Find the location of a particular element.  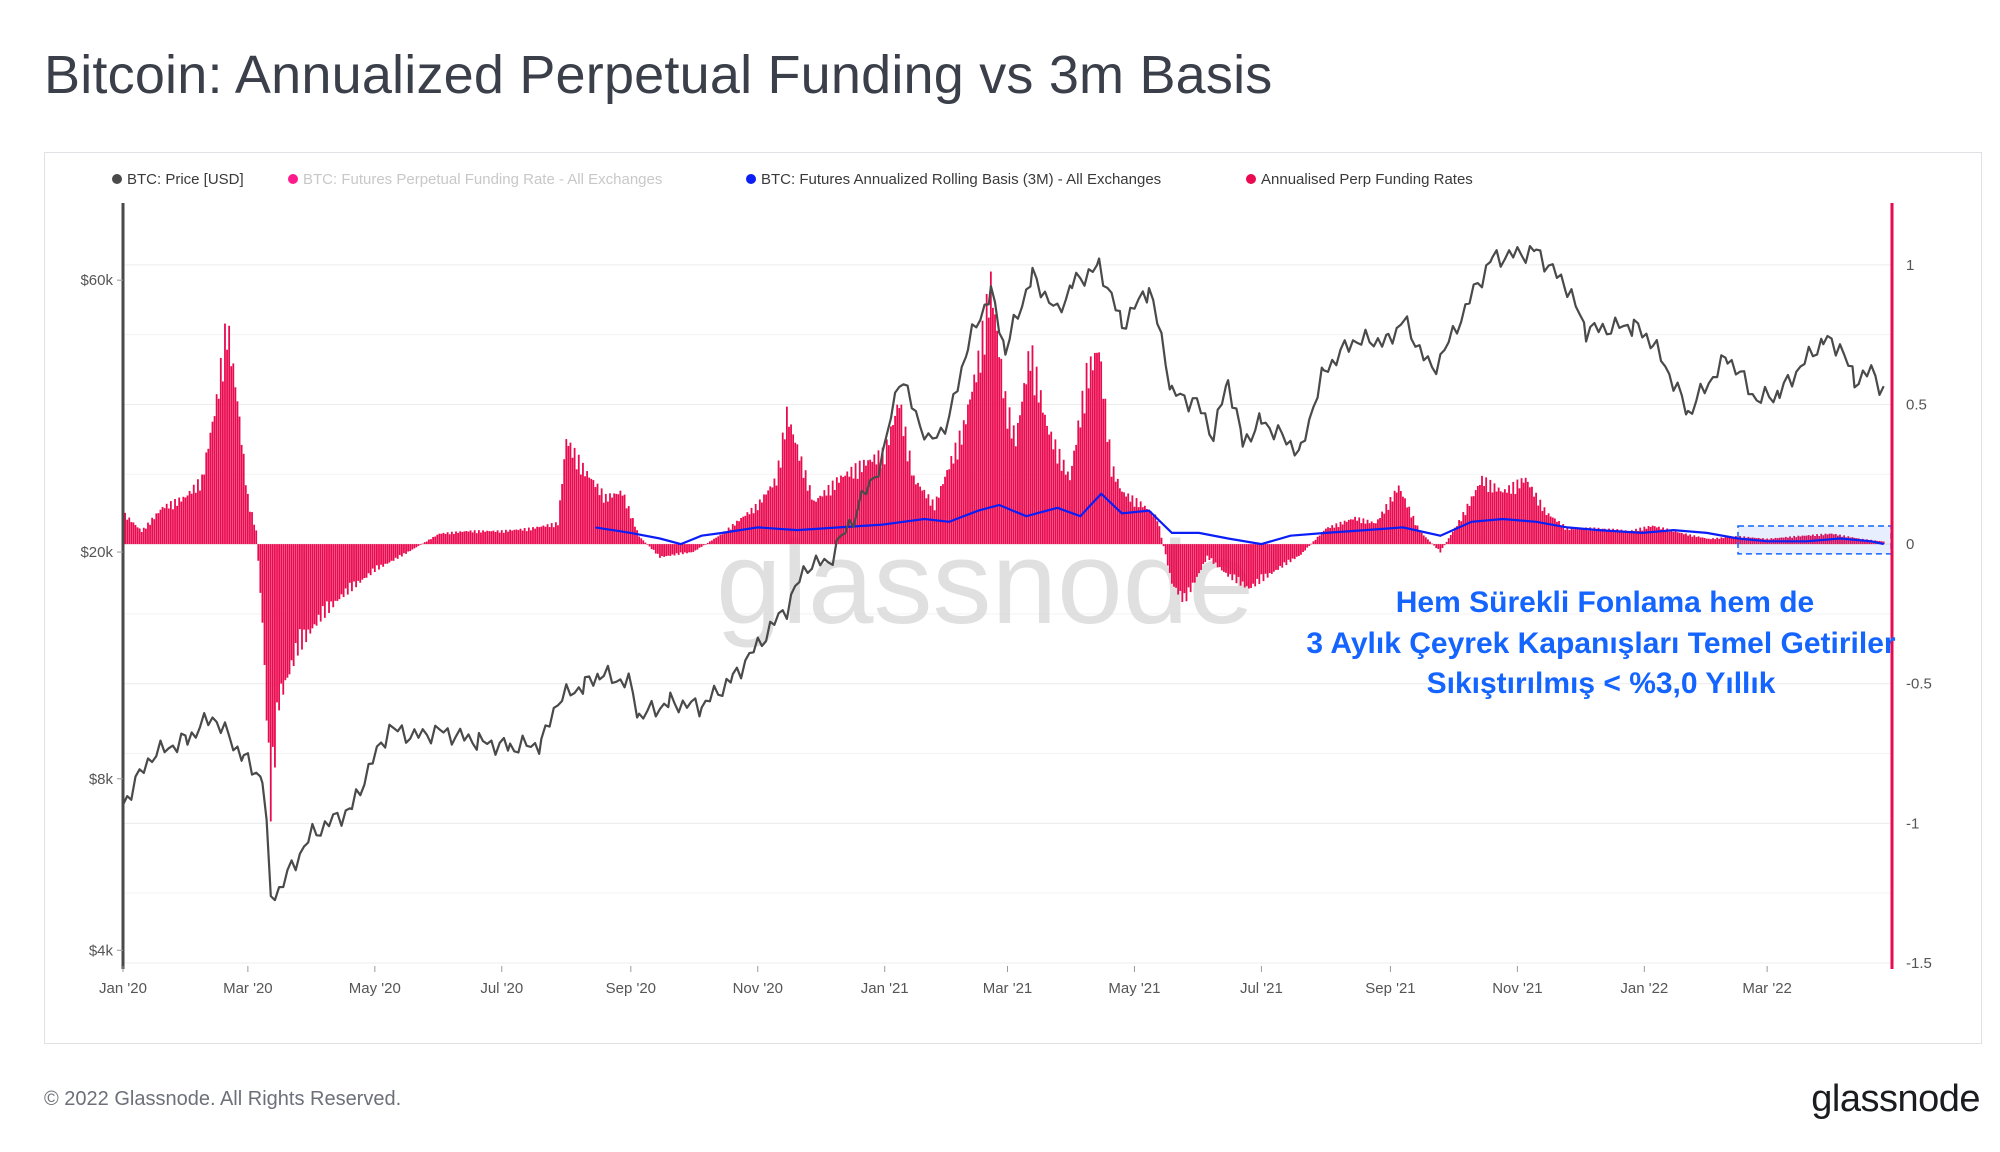

x-tick-label-12: Jan '22 is located at coordinates (1644, 988).